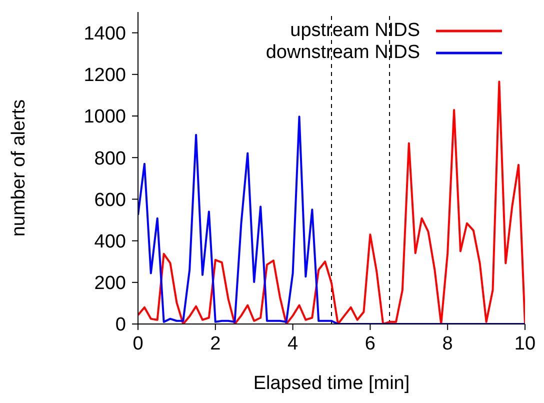 The width and height of the screenshot is (544, 403). What do you see at coordinates (110, 283) in the screenshot?
I see `y-tick-label: 200` at bounding box center [110, 283].